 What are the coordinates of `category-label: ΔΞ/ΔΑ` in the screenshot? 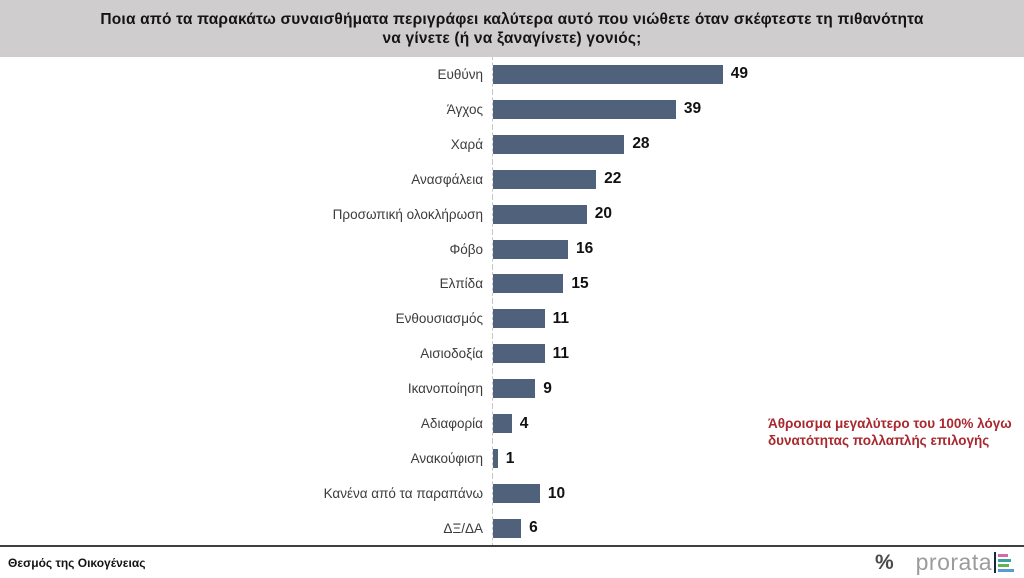 It's located at (463, 528).